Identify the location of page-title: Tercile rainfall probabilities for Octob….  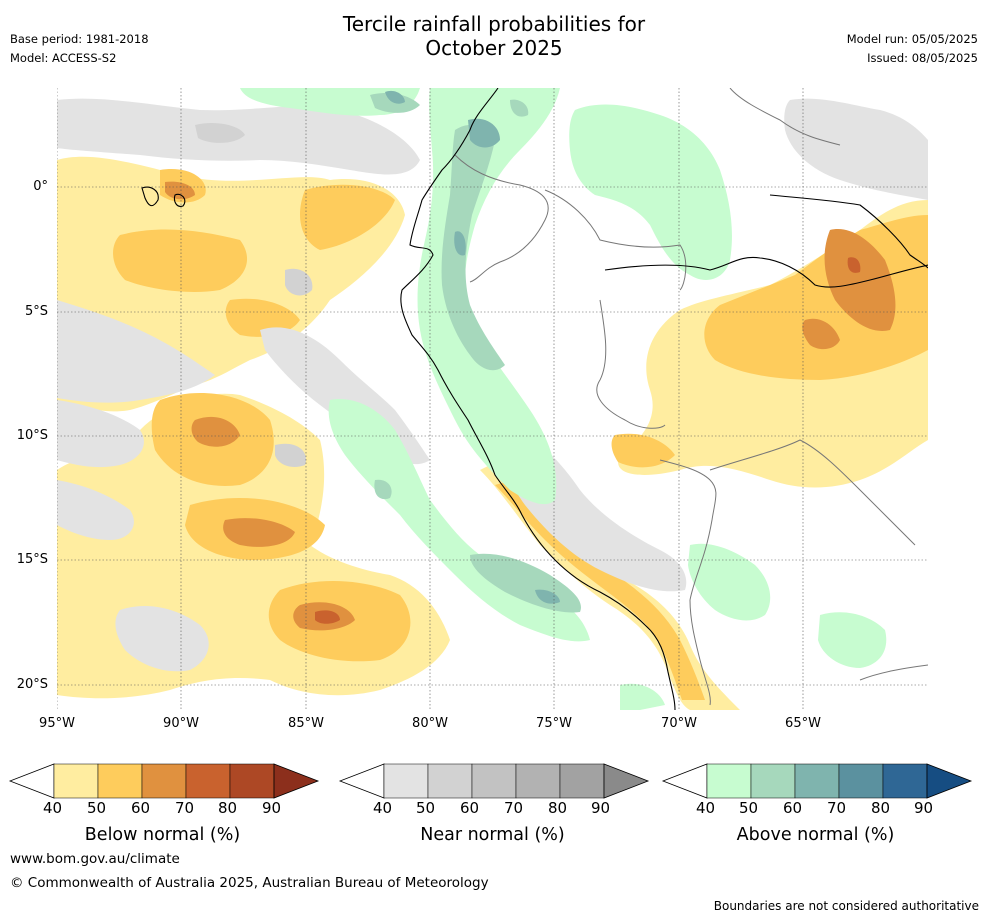
(494, 36).